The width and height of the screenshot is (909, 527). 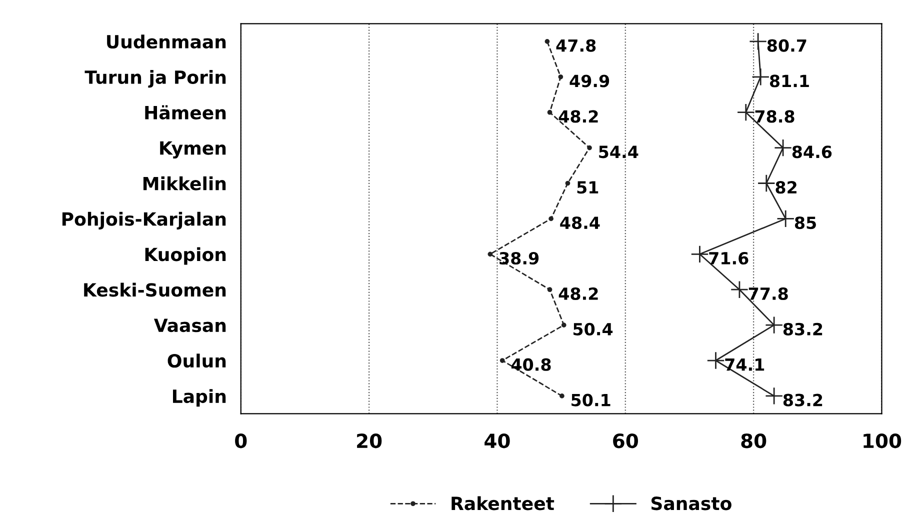 What do you see at coordinates (155, 79) in the screenshot?
I see `y-tick-label: Turun ja Porin` at bounding box center [155, 79].